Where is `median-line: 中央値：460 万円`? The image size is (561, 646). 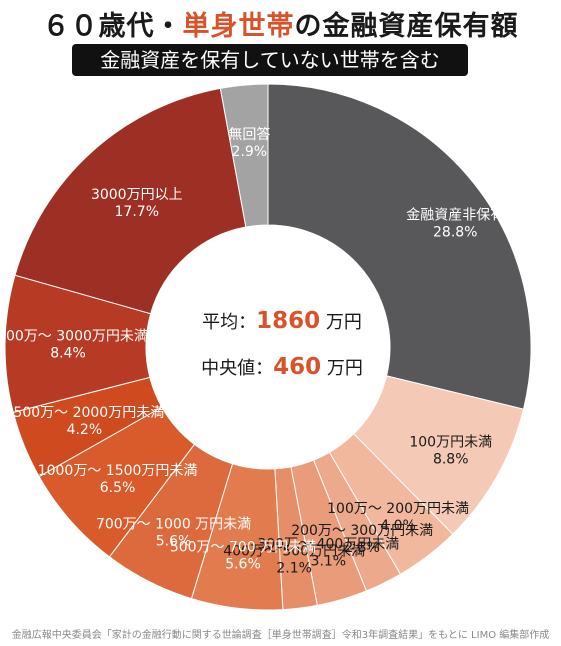 median-line: 中央値：460 万円 is located at coordinates (282, 367).